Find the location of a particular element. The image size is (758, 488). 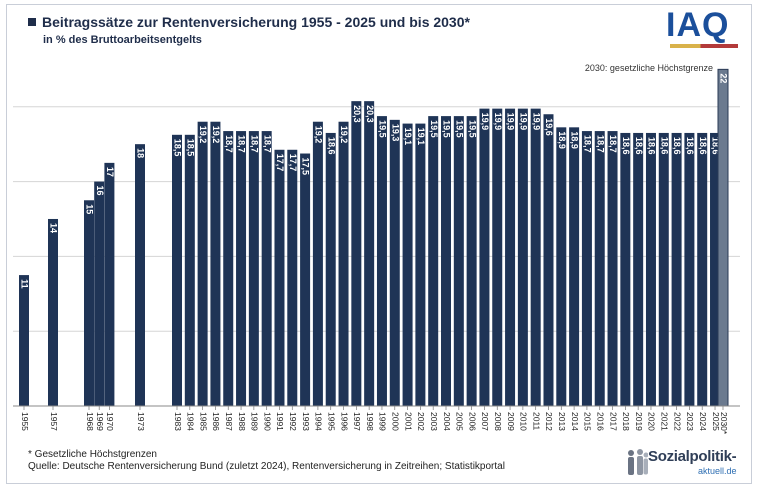

bar-1988 is located at coordinates (241, 269).